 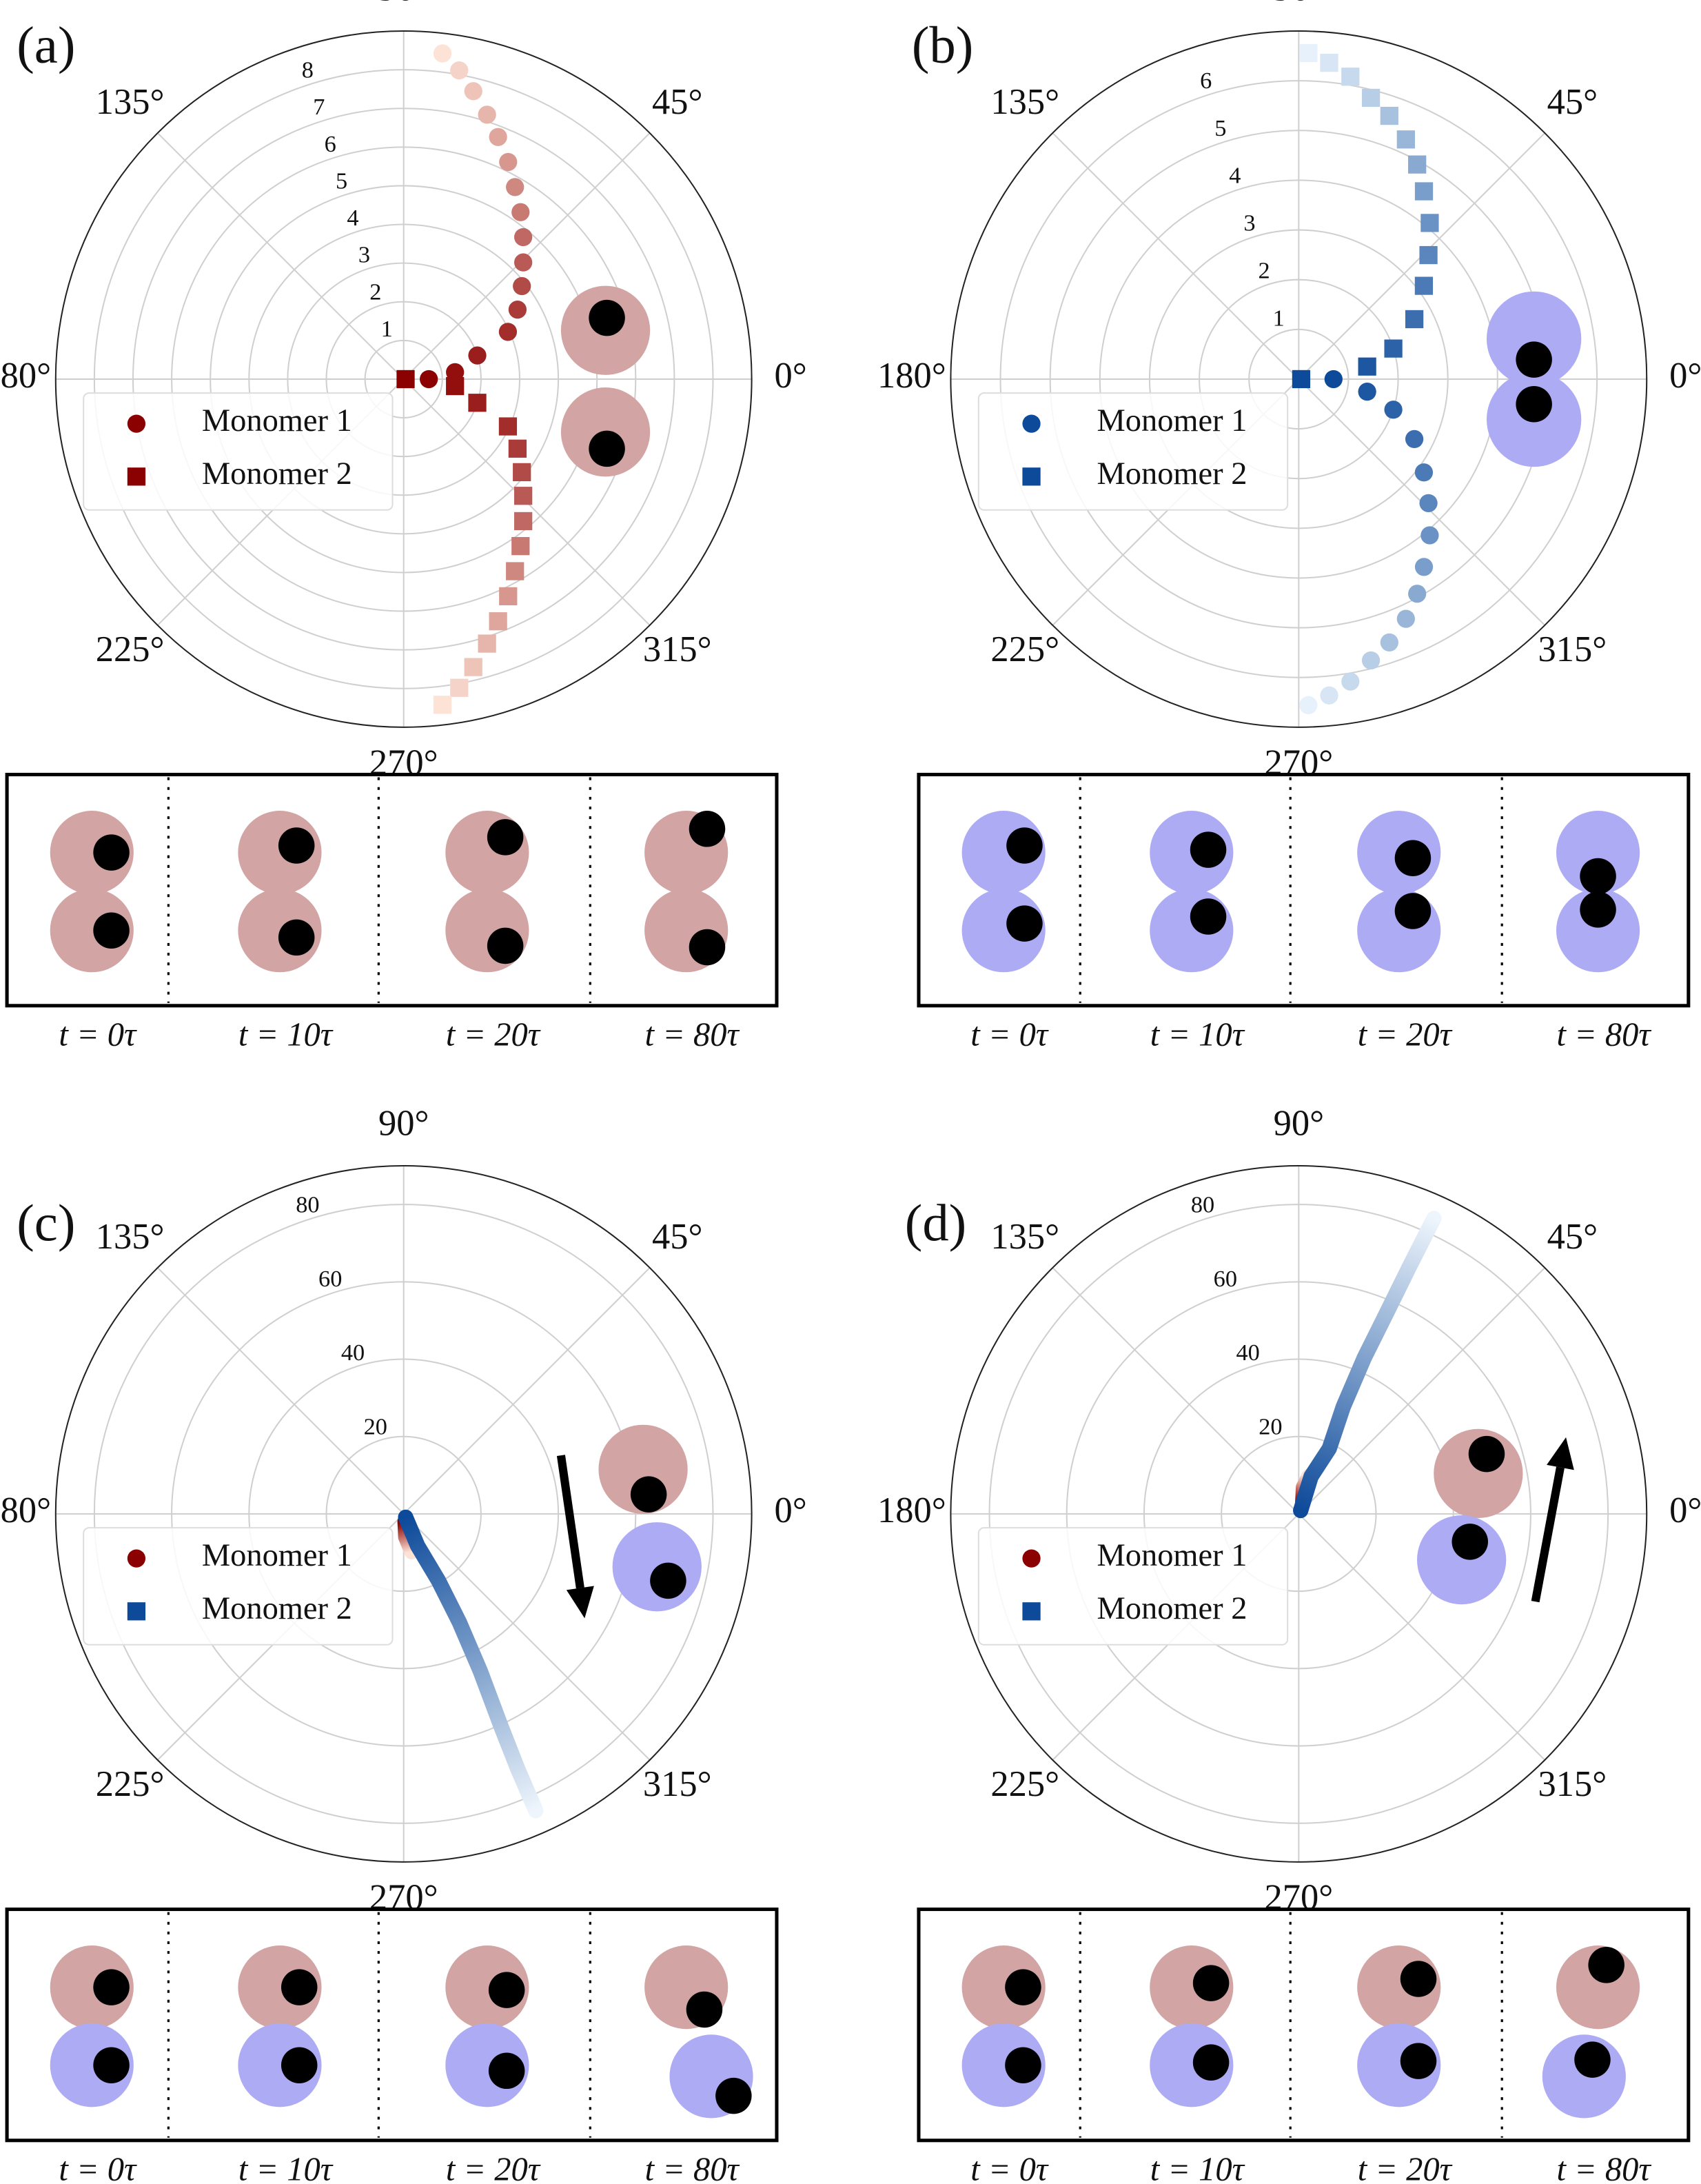 I want to click on angle-tick-label: 90°, so click(x=403, y=1124).